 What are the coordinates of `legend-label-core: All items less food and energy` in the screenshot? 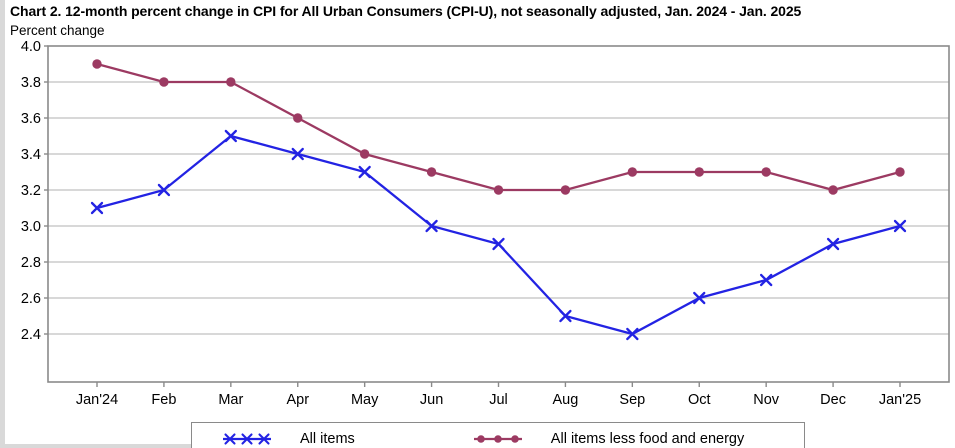 It's located at (647, 439).